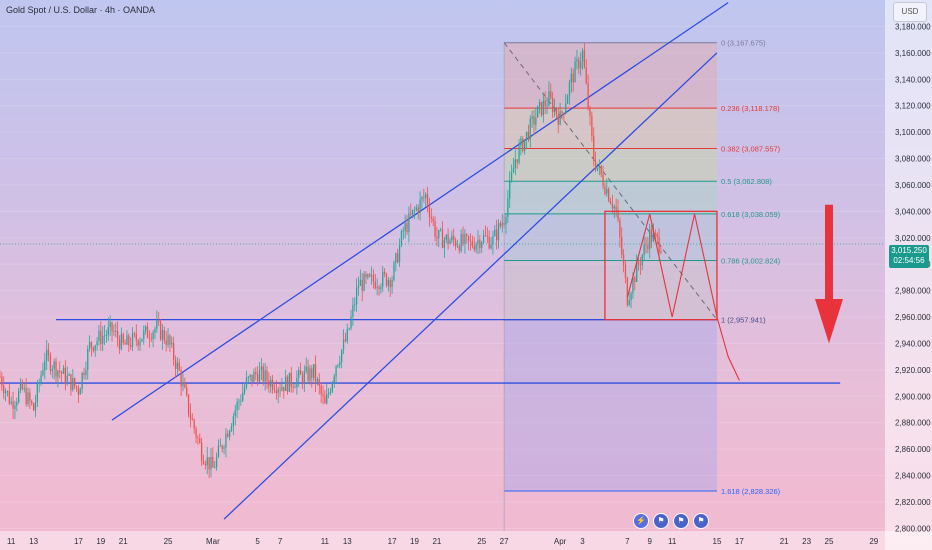 This screenshot has height=550, width=932. Describe the element at coordinates (913, 79) in the screenshot. I see `y-tick-label: 3,140.000` at that location.